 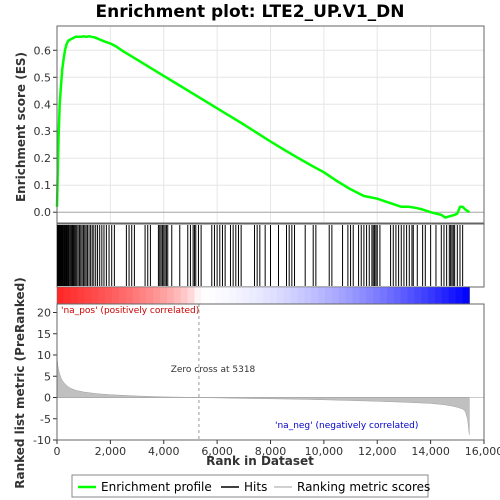 What do you see at coordinates (44, 355) in the screenshot?
I see `bottom-y-tick-label: 10` at bounding box center [44, 355].